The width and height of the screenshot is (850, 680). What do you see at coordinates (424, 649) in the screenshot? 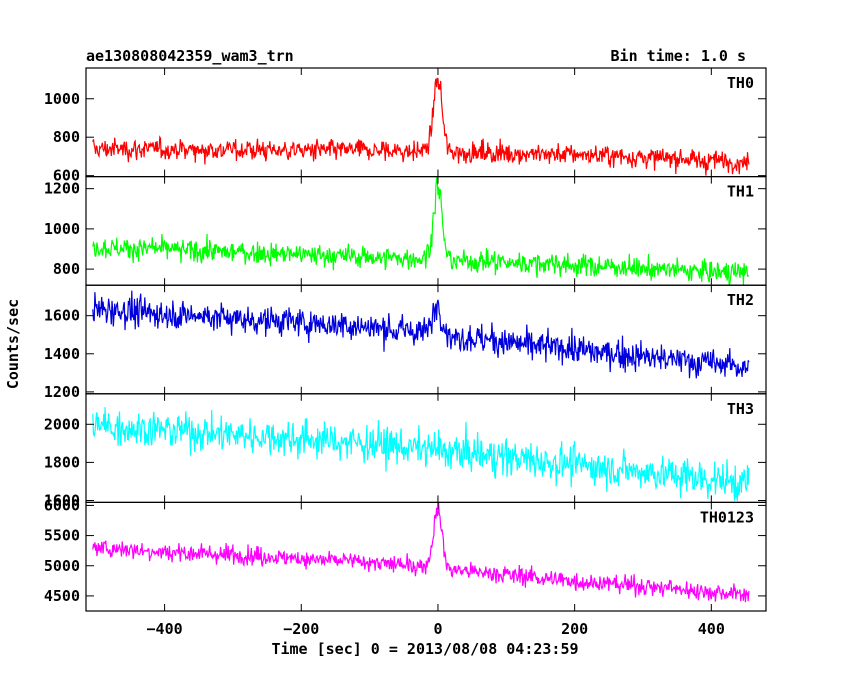
I see `x-axis-label: Time [sec] 0 = 2013/08/08 04:23:59` at bounding box center [424, 649].